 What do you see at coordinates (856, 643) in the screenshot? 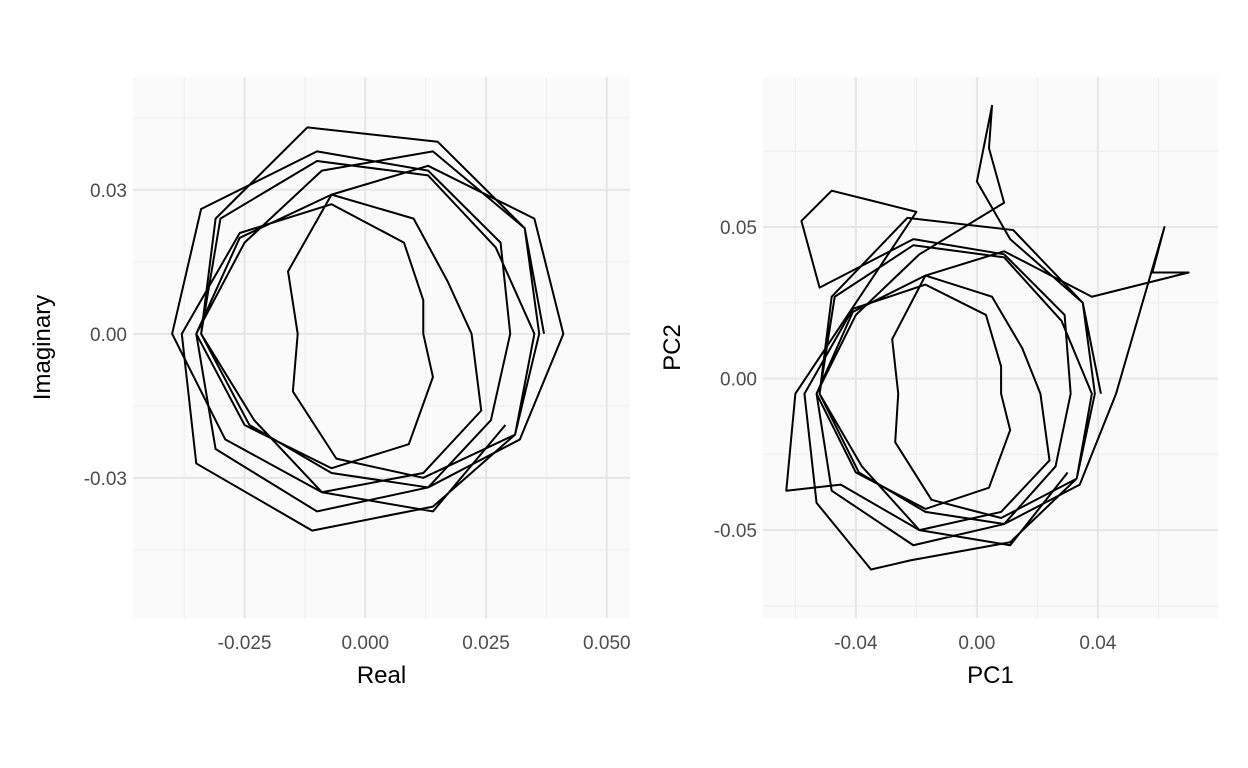
I see `x-tick-label: -0.04` at bounding box center [856, 643].